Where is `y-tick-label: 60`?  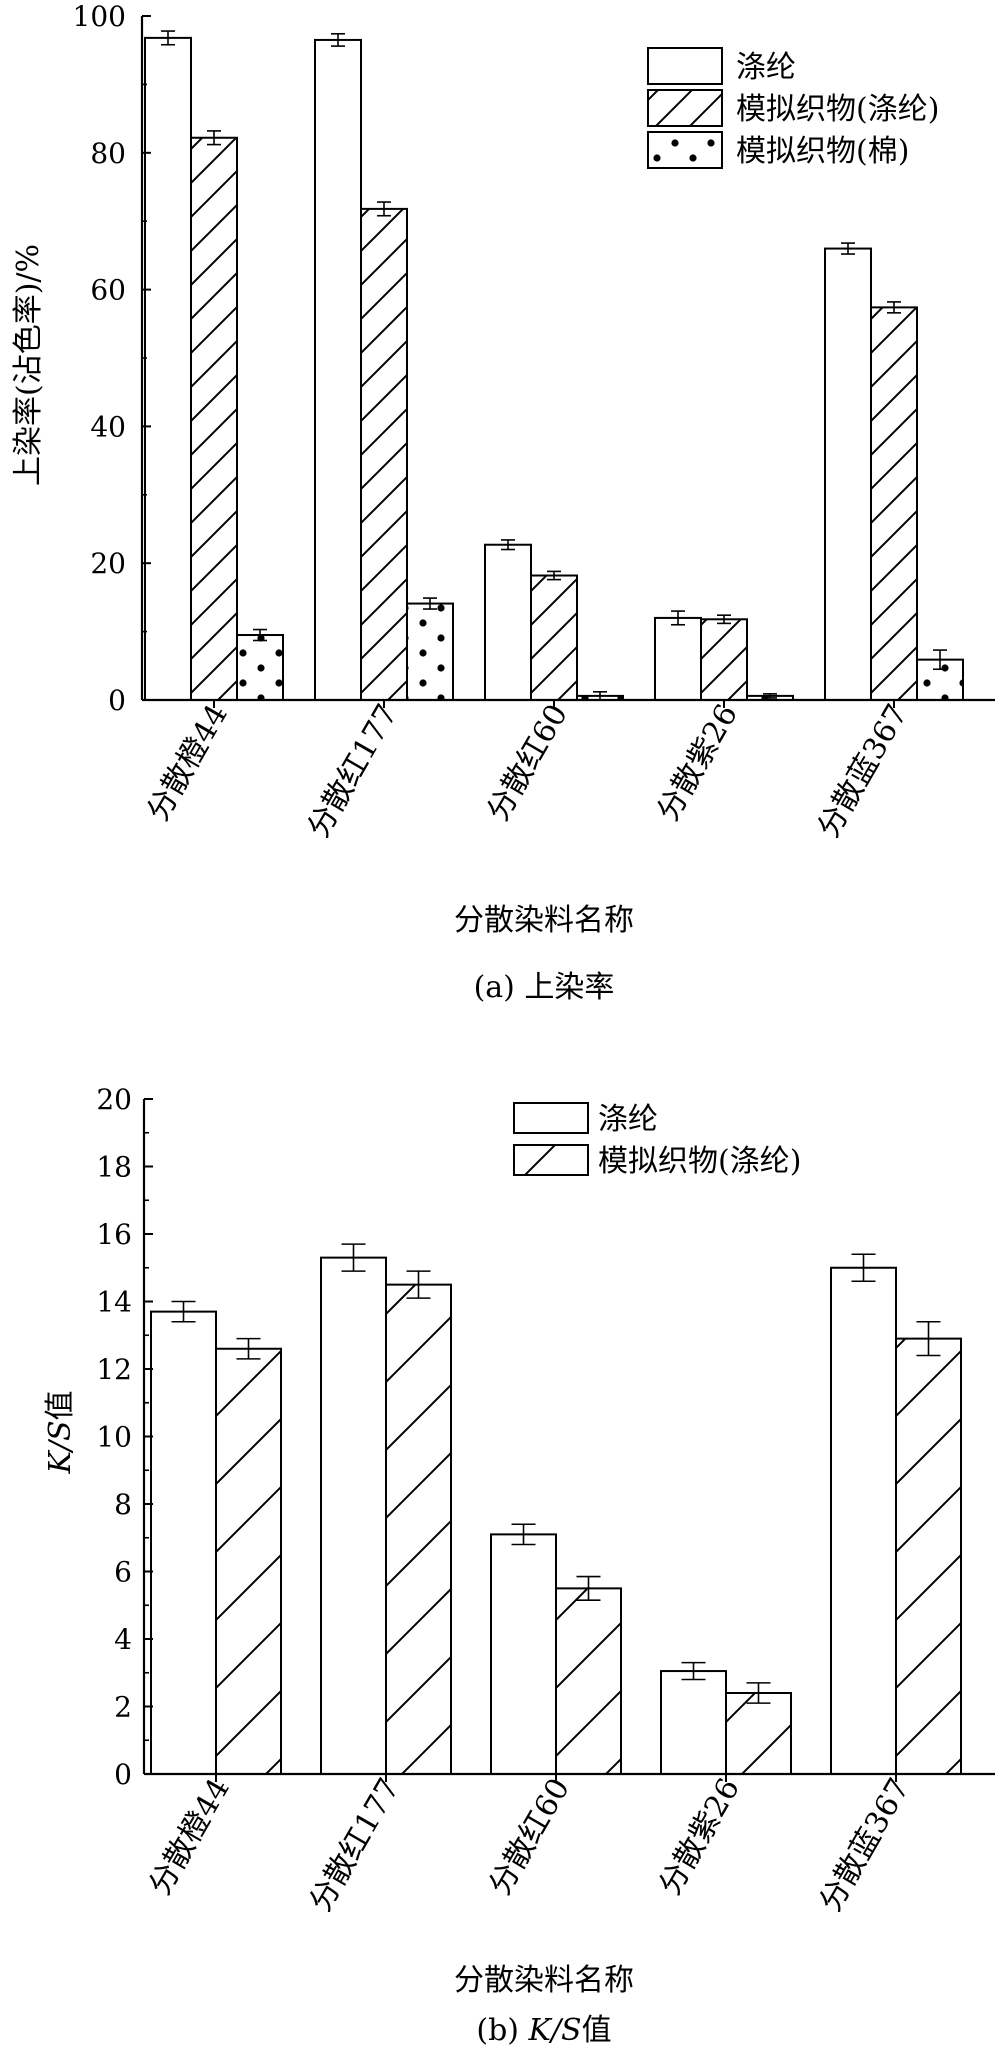 y-tick-label: 60 is located at coordinates (108, 290).